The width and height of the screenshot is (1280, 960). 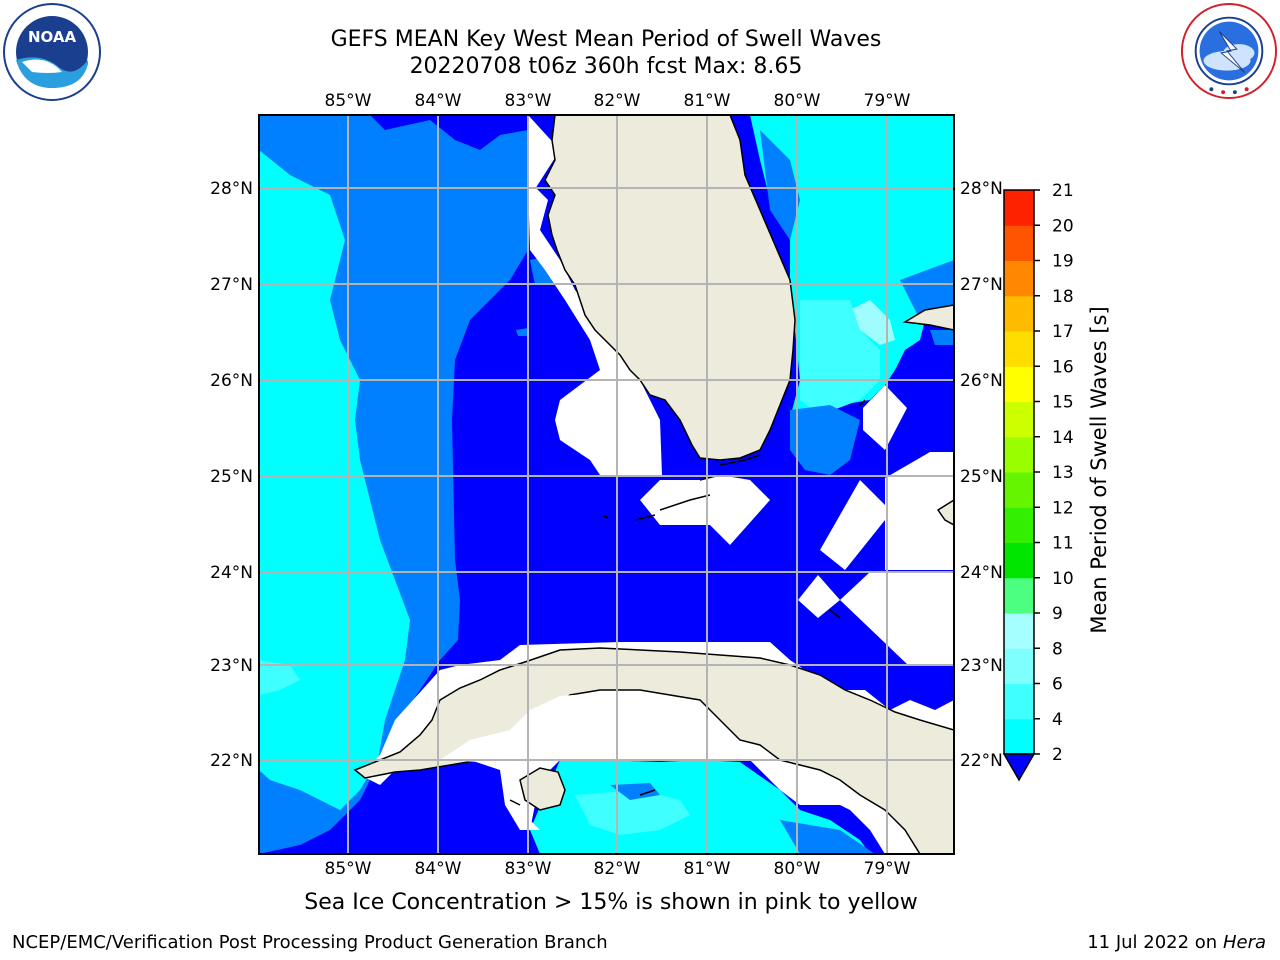 I want to click on colorbar-tick-label: 18, so click(x=1063, y=297).